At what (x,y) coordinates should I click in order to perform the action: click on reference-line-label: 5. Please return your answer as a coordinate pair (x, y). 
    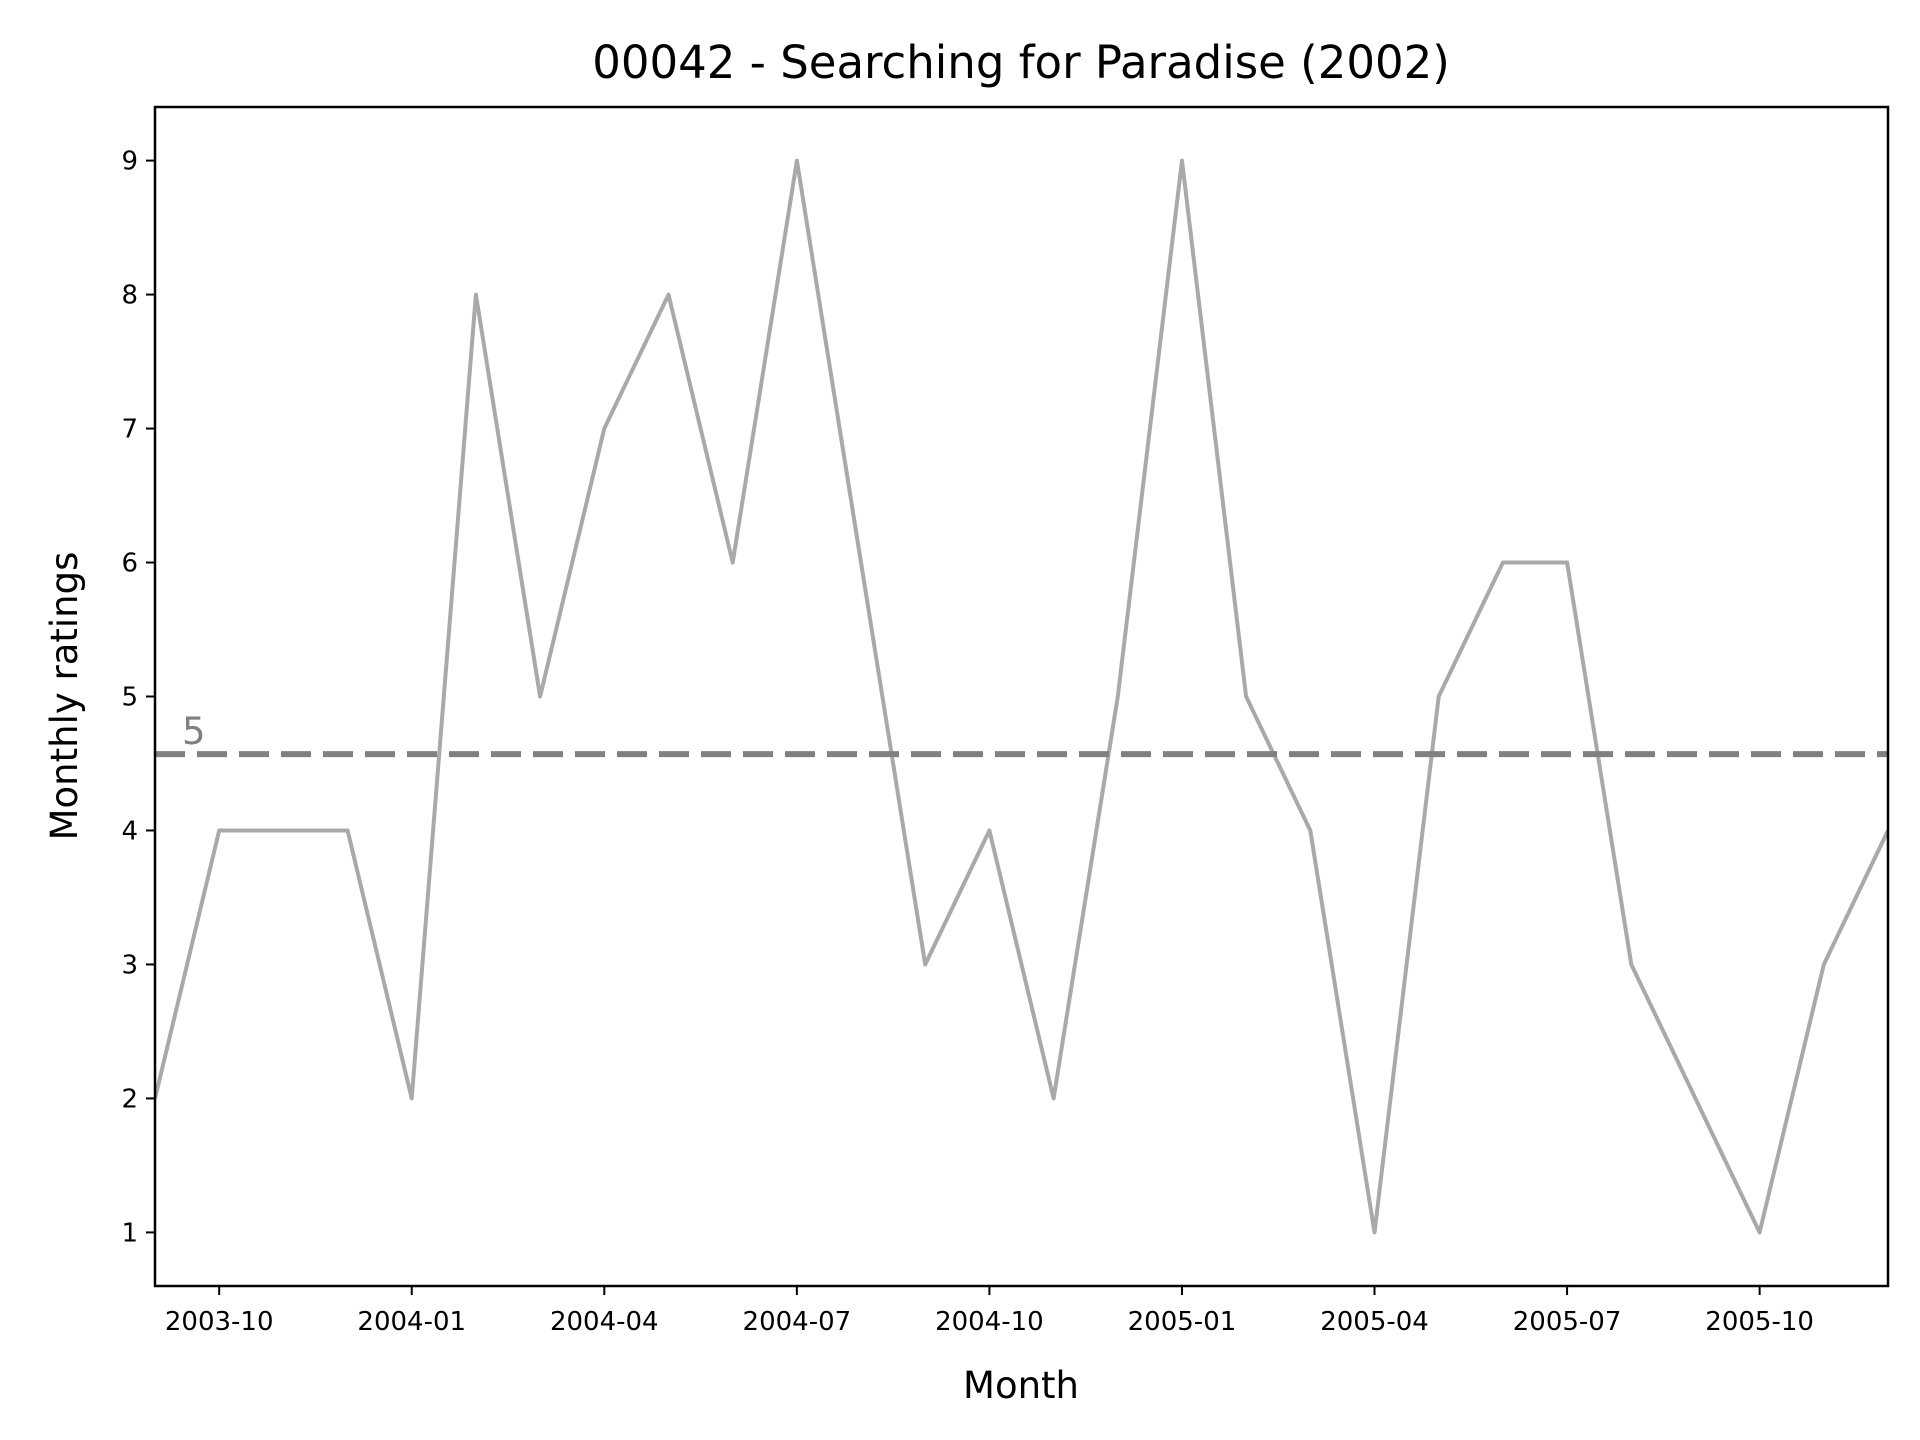
    Looking at the image, I should click on (194, 731).